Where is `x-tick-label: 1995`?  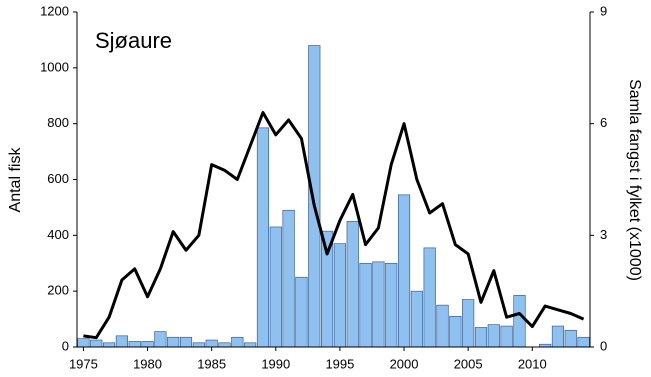 x-tick-label: 1995 is located at coordinates (339, 363).